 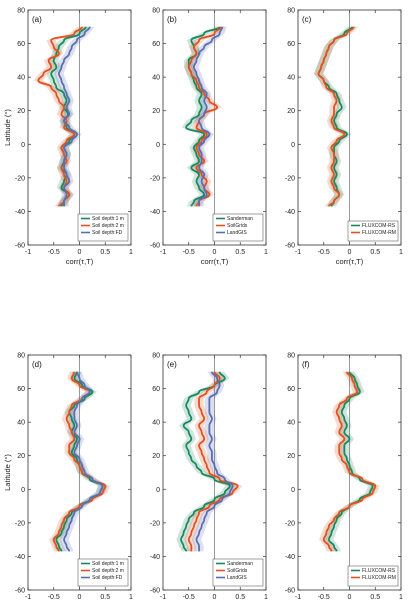 I want to click on panel-label: (d), so click(x=37, y=364).